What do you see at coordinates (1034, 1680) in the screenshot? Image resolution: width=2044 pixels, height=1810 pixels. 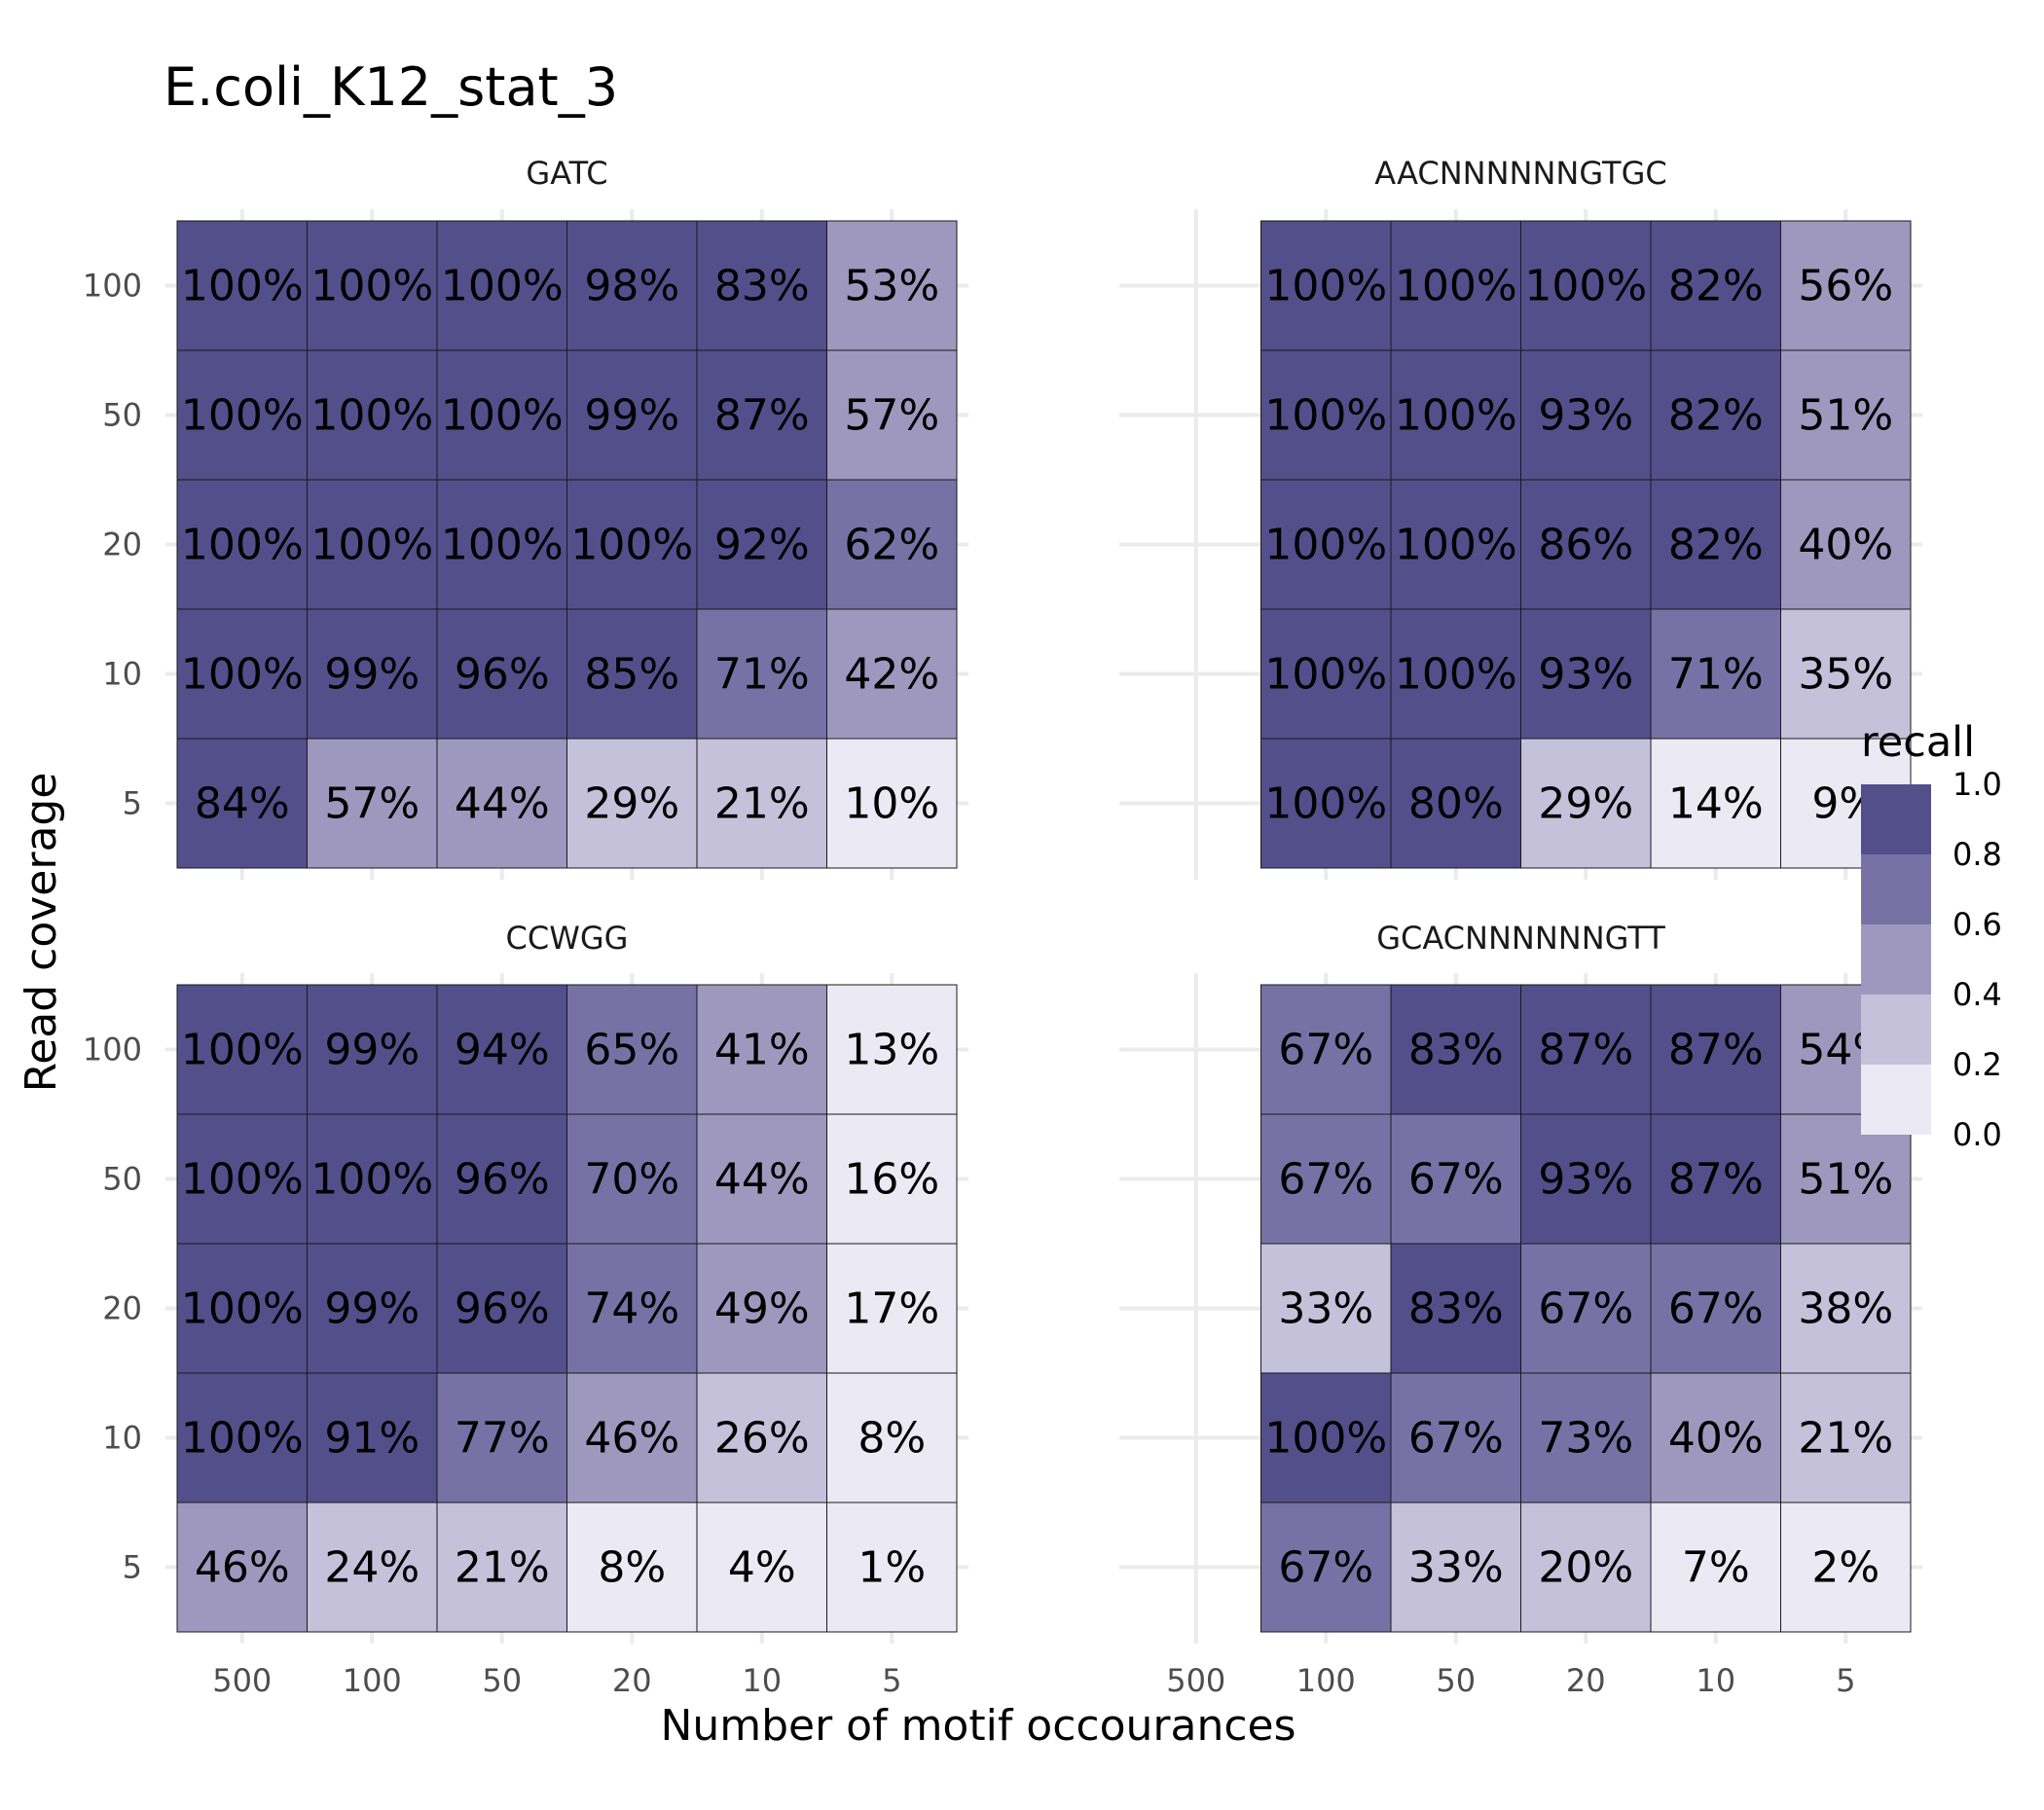 I see `x-axis: 500 100 50 20 10 5 500 100 50 20 10 5` at bounding box center [1034, 1680].